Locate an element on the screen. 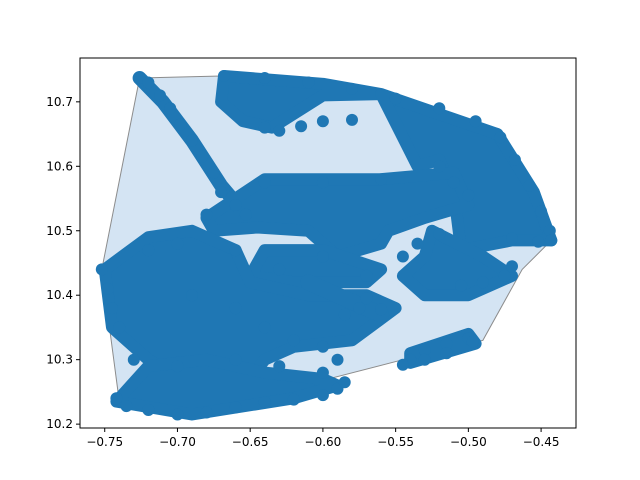 This screenshot has height=480, width=640. y-tick-label-0: 10.2 is located at coordinates (59, 424).